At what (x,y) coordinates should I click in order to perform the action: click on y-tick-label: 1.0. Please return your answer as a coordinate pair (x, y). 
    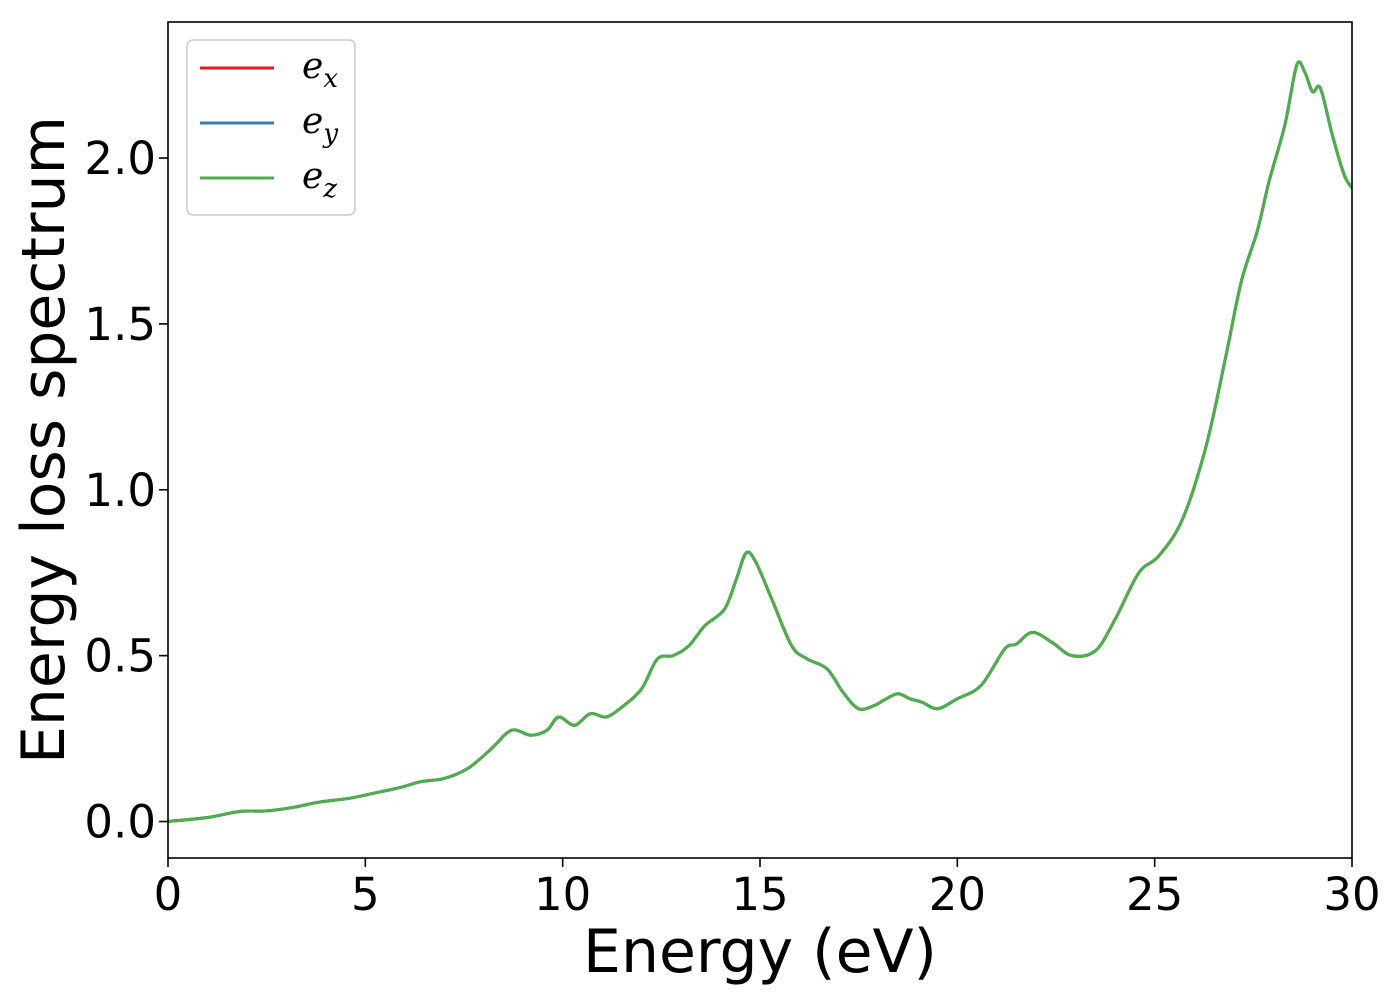
    Looking at the image, I should click on (120, 490).